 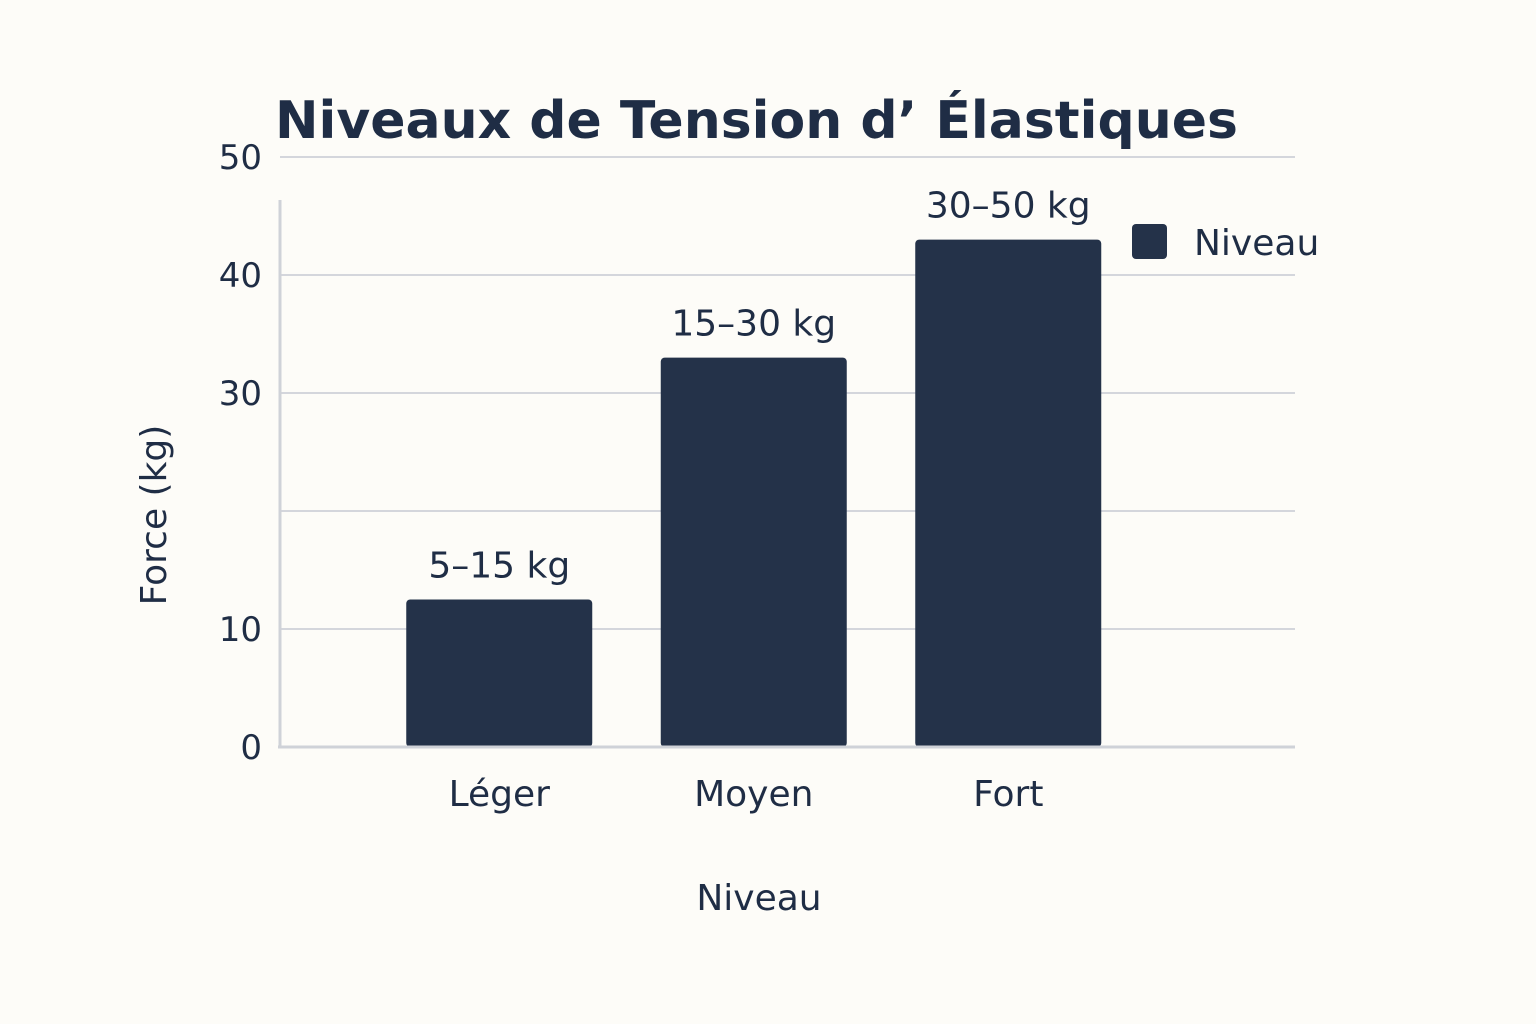 I want to click on x-axis-label: Niveau, so click(x=758, y=898).